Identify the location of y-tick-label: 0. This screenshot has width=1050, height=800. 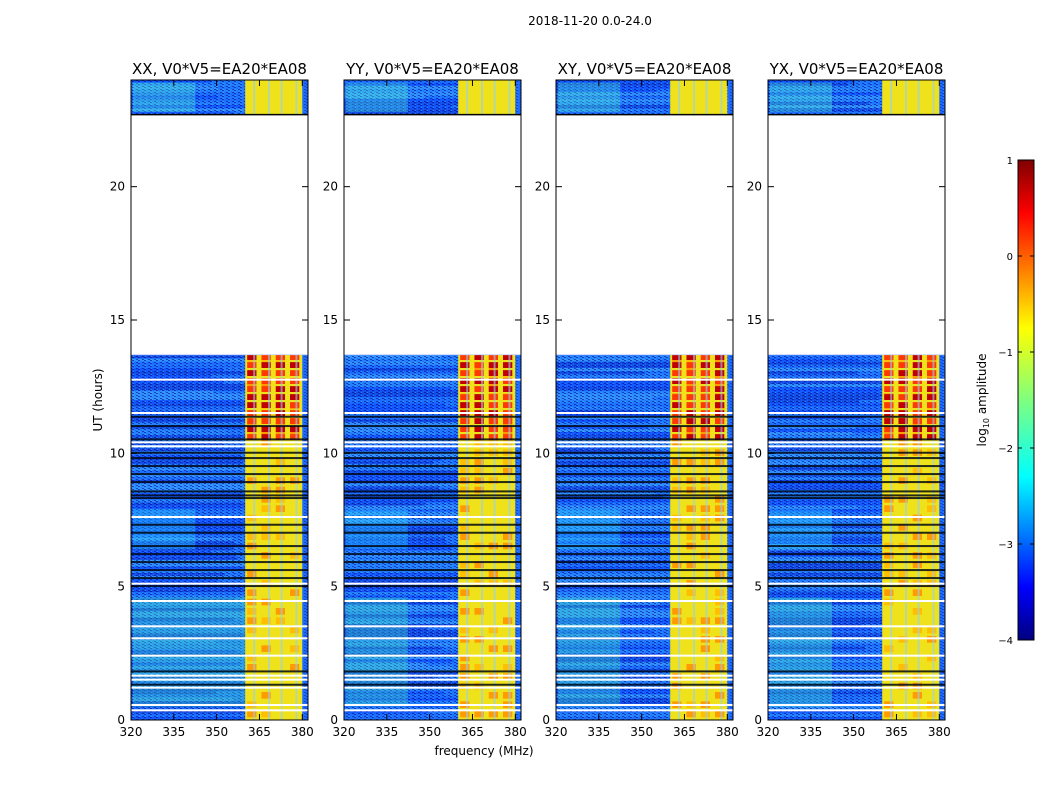
(334, 720).